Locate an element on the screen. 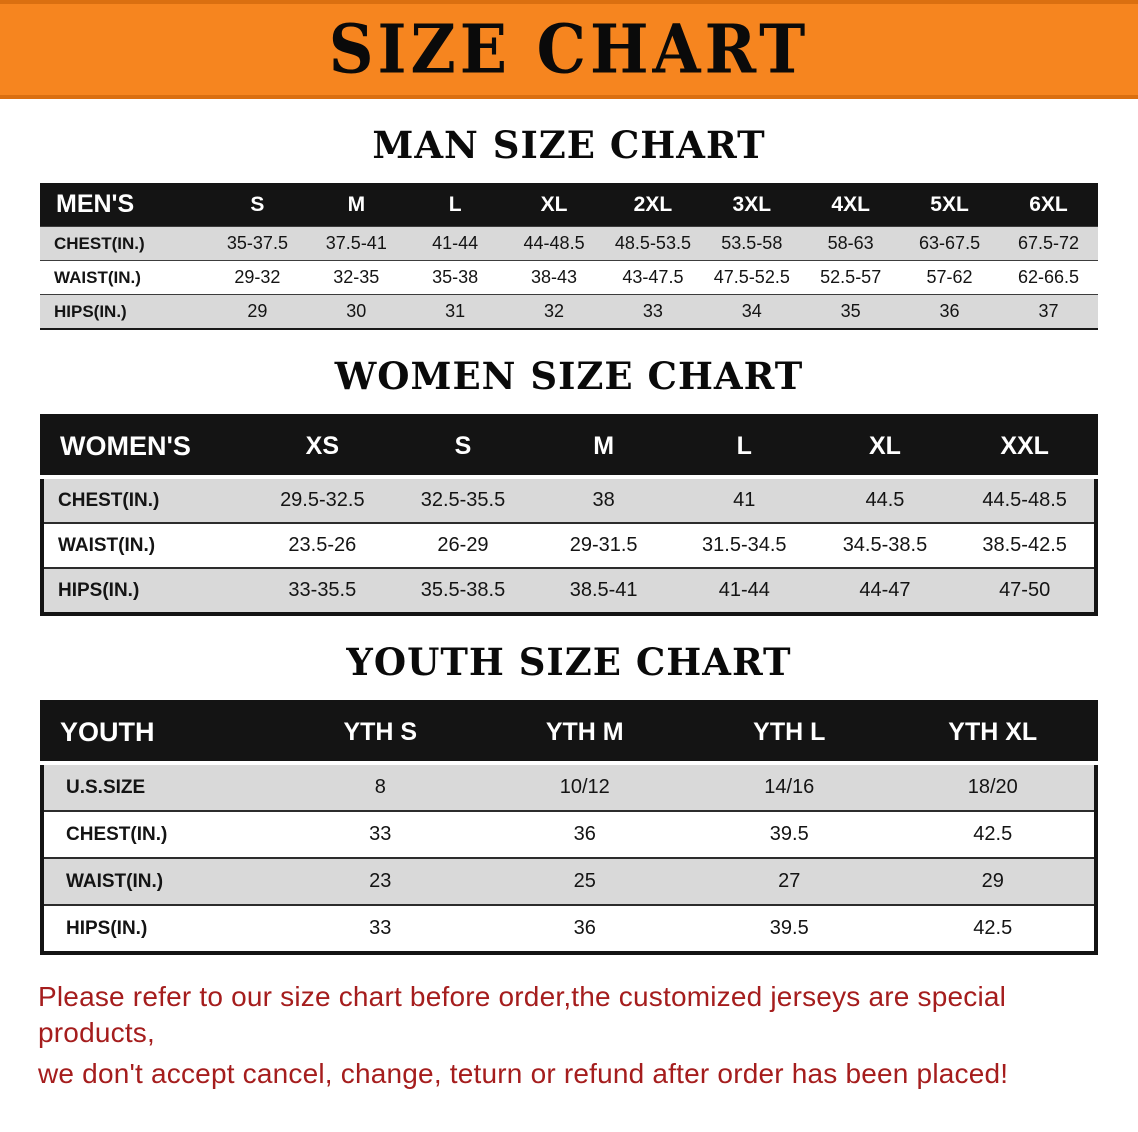 Image resolution: width=1138 pixels, height=1132 pixels. value-cell: 38.5-42.5 is located at coordinates (1025, 545).